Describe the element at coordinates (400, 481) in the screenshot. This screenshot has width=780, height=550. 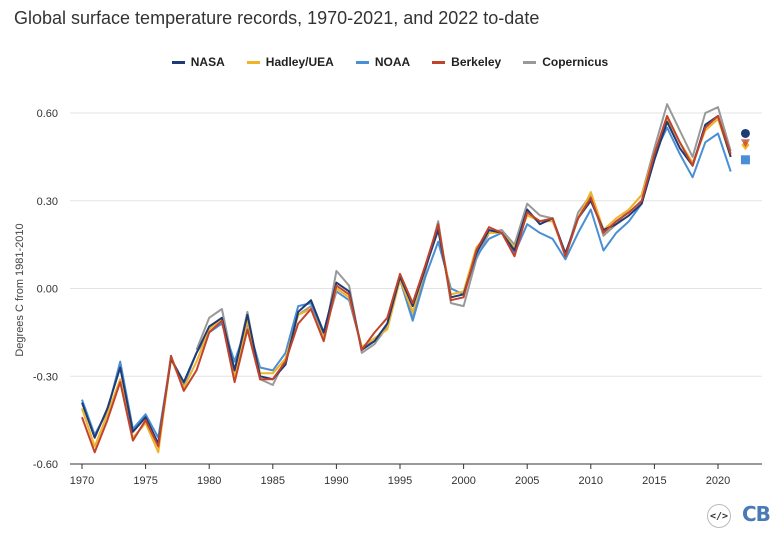
I see `x-tick-label: 1995` at that location.